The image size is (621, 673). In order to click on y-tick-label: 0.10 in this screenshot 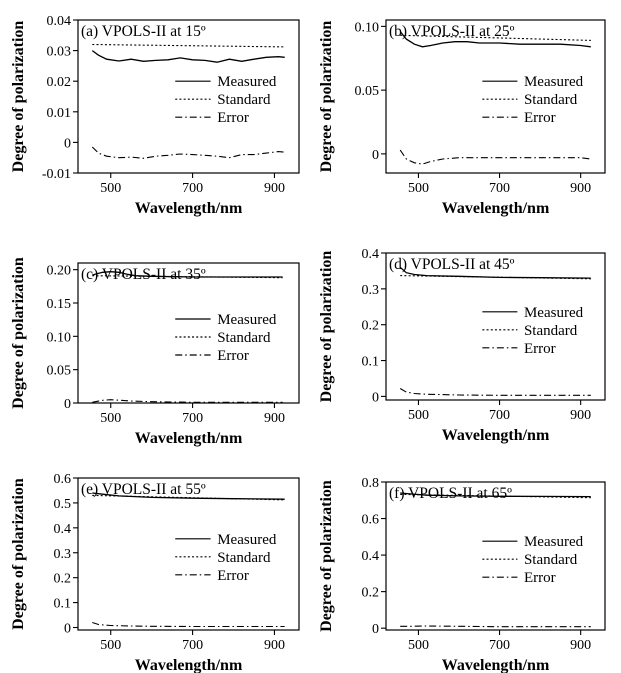, I will do `click(59, 337)`.